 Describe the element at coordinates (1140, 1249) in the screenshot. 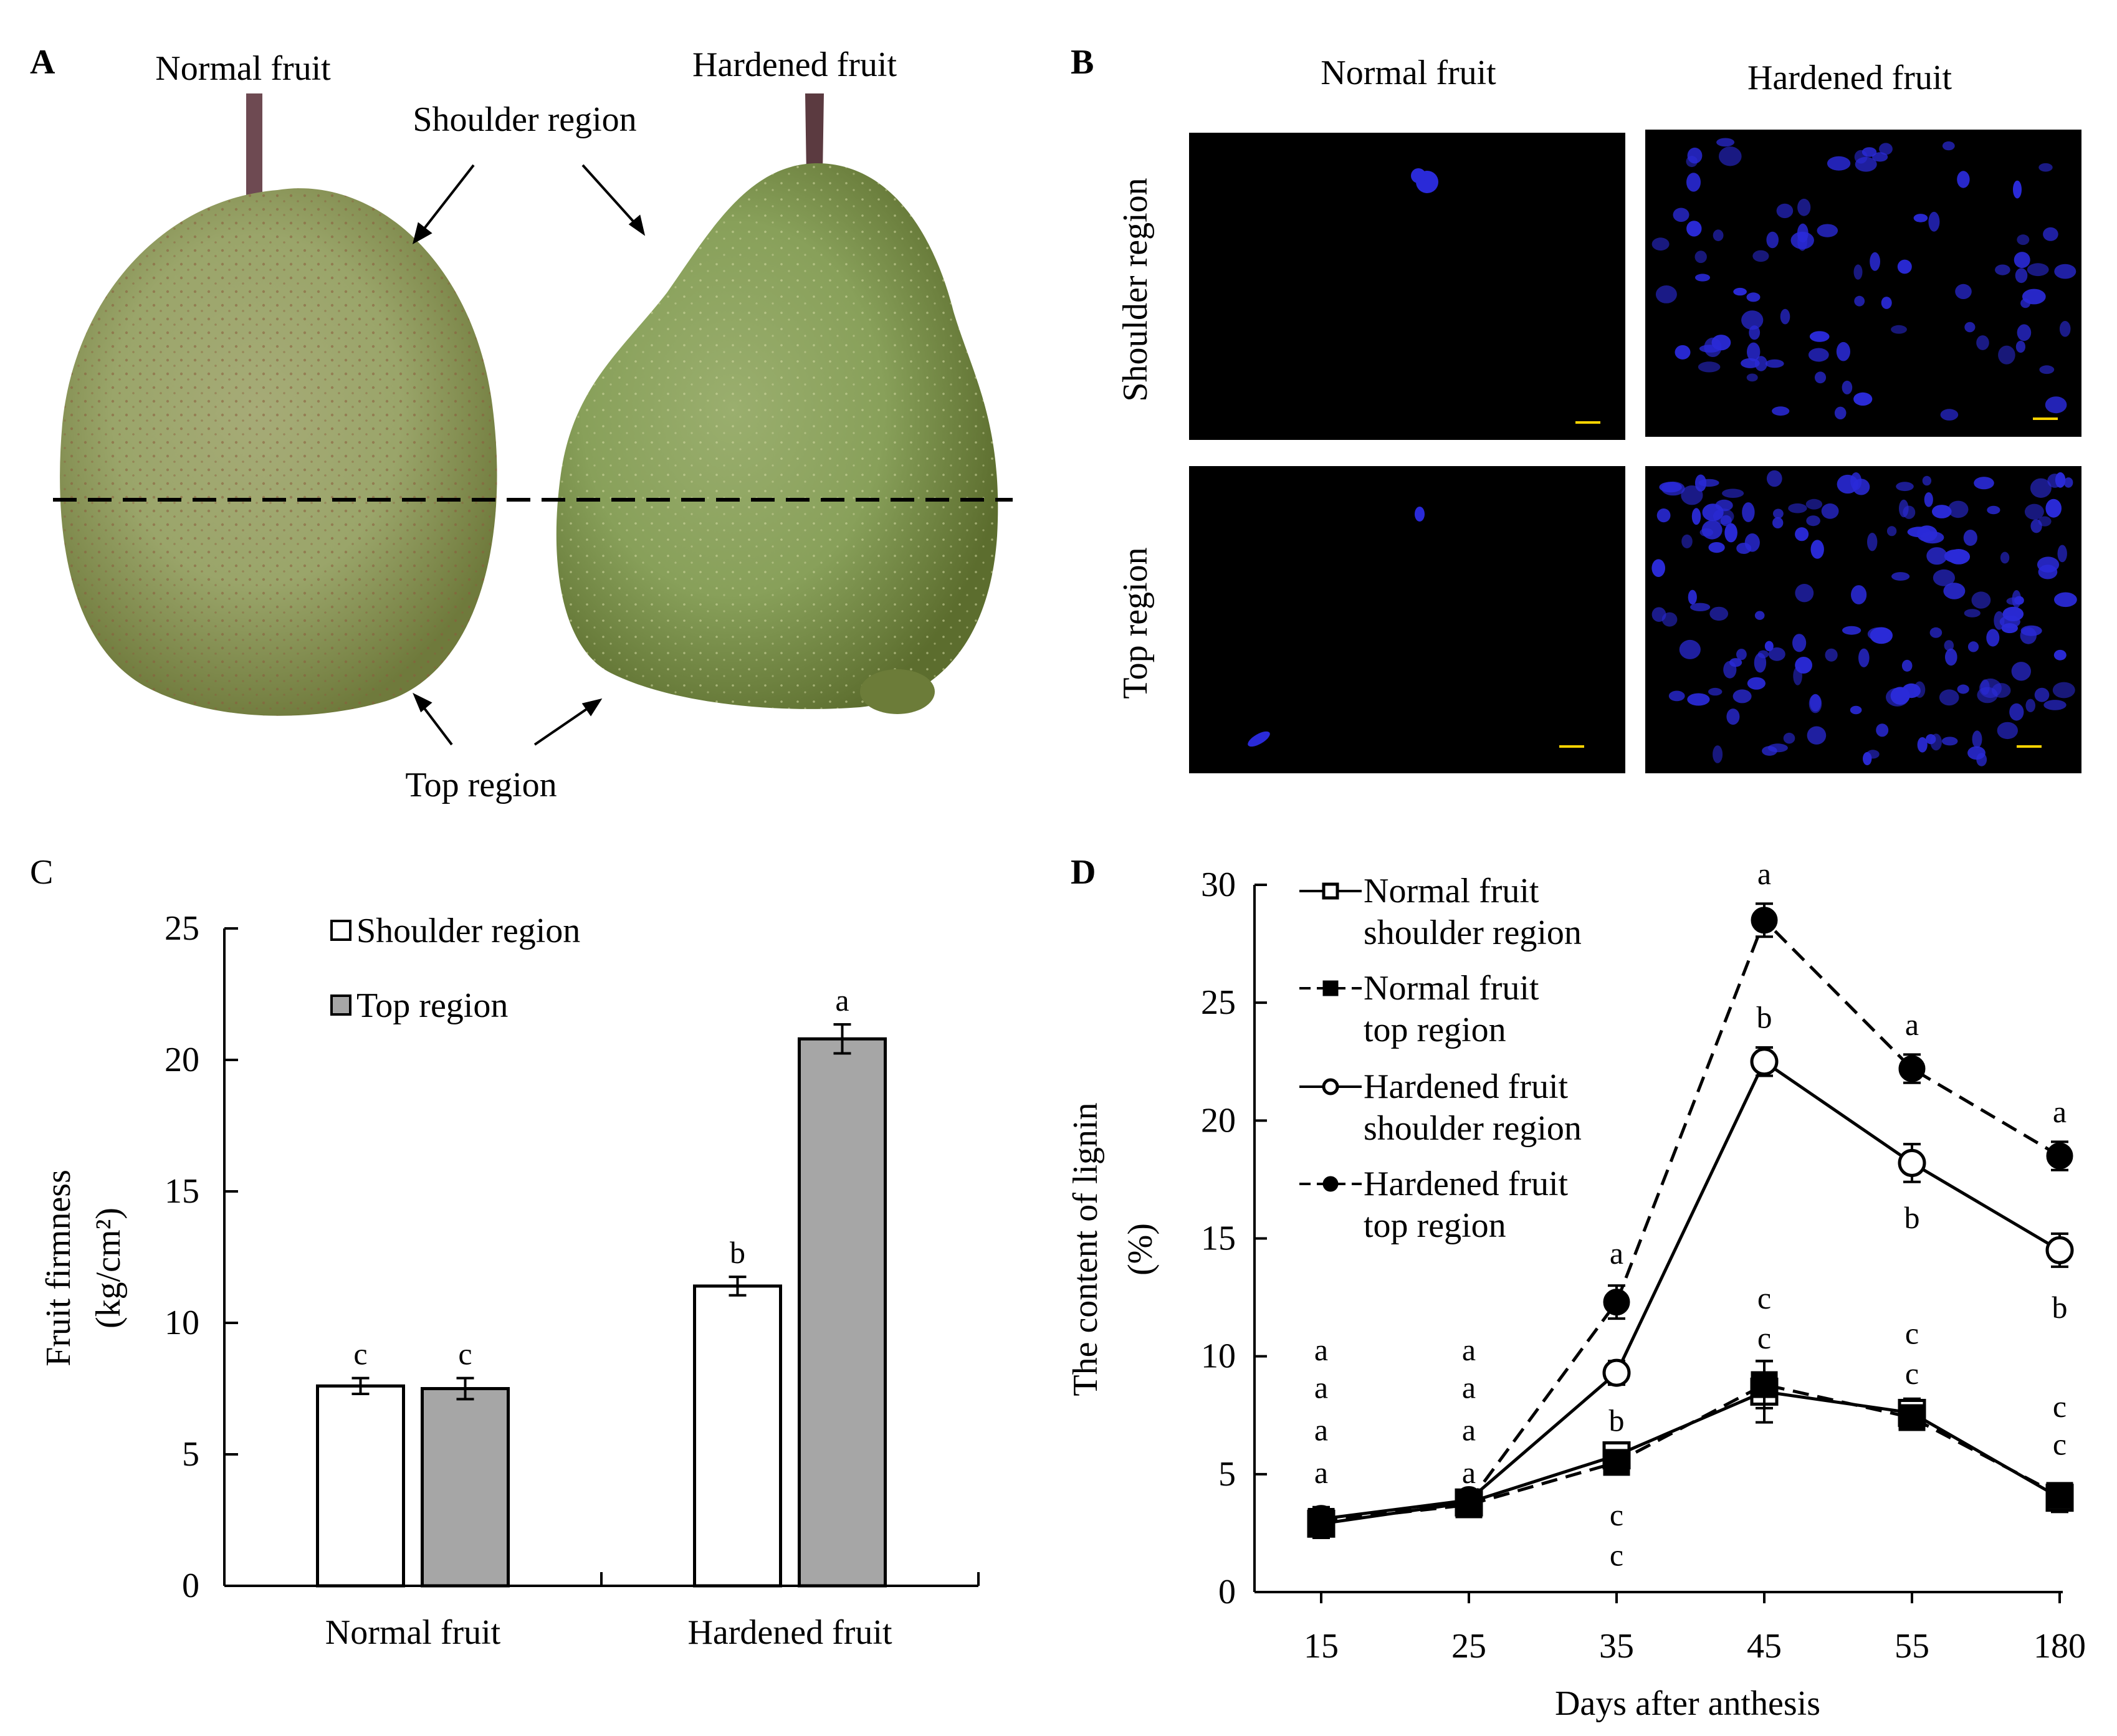

I see `panel-d-ylabel-line2: (%)` at that location.